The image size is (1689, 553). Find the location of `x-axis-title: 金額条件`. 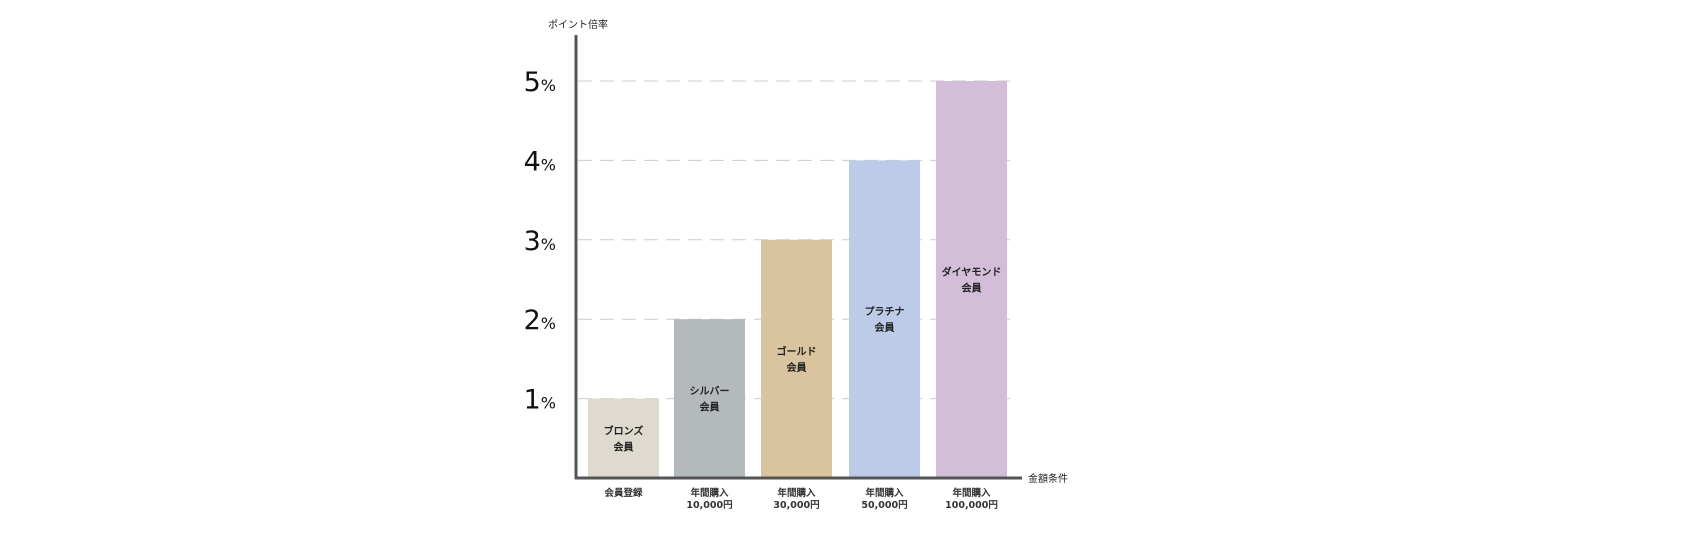

x-axis-title: 金額条件 is located at coordinates (1048, 478).